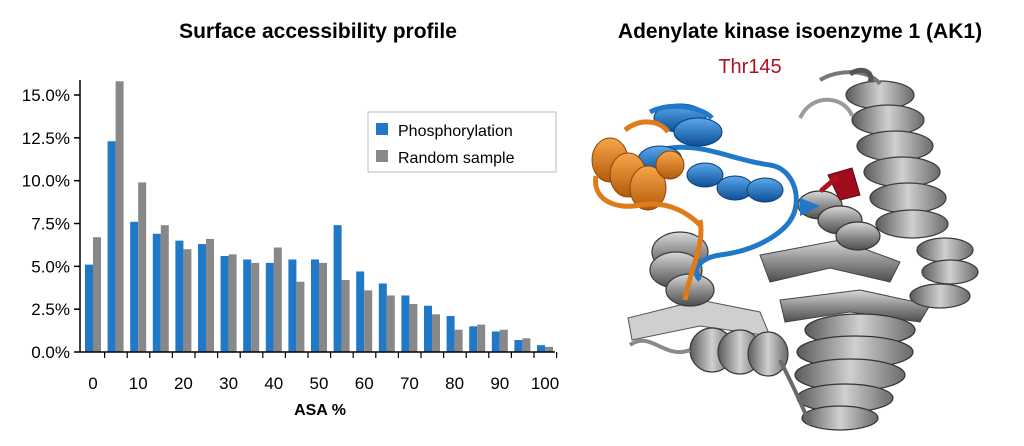 The width and height of the screenshot is (1024, 446). What do you see at coordinates (228, 383) in the screenshot?
I see `x-tick-label: 30` at bounding box center [228, 383].